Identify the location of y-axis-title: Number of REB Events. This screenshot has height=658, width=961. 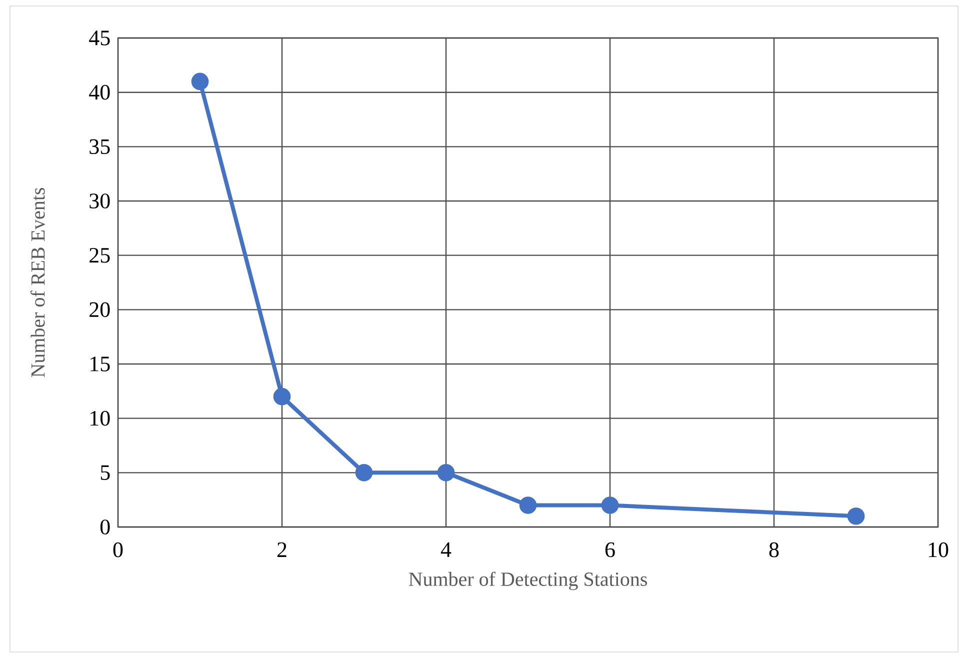
(37, 283).